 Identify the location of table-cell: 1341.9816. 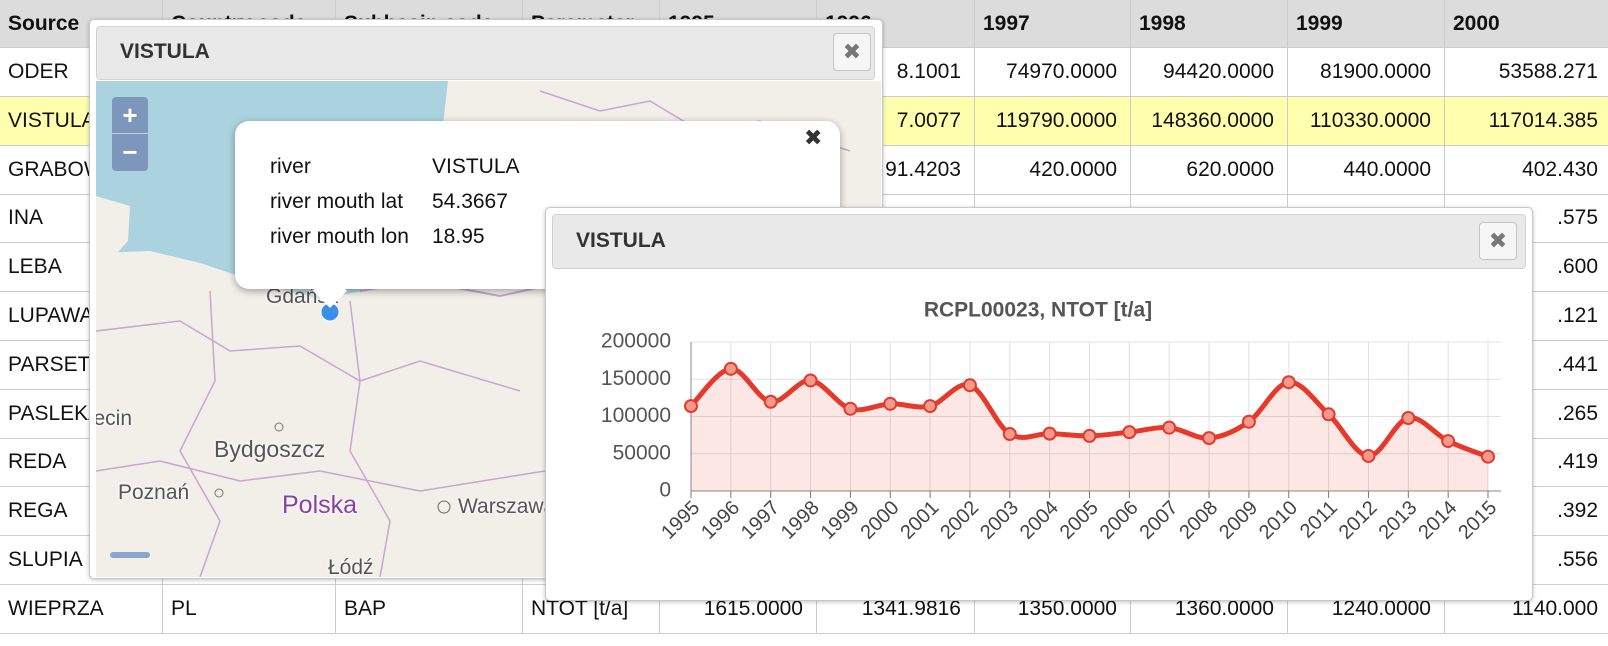
(896, 609).